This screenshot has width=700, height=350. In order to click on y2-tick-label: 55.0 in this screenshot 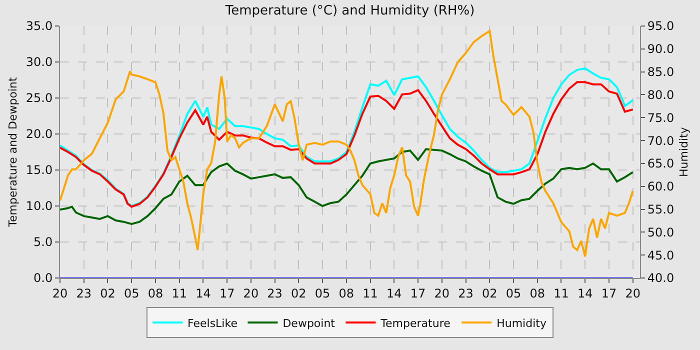, I will do `click(660, 209)`.